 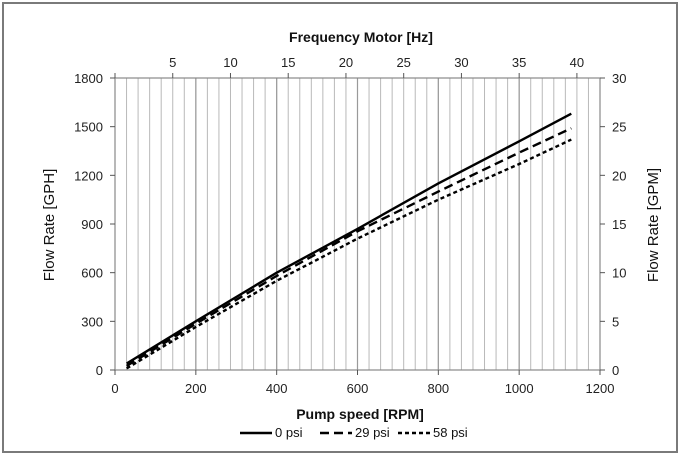 What do you see at coordinates (92, 273) in the screenshot?
I see `y-tick-label: 600` at bounding box center [92, 273].